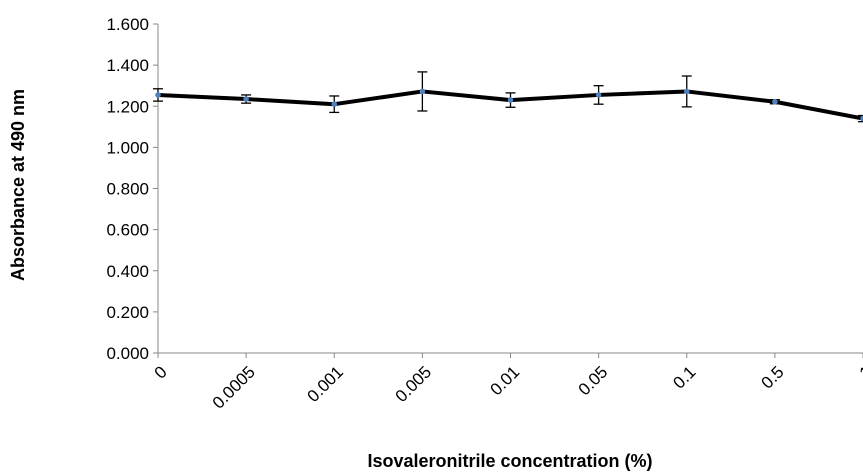  I want to click on y-tick-label: 0.400, so click(127, 271).